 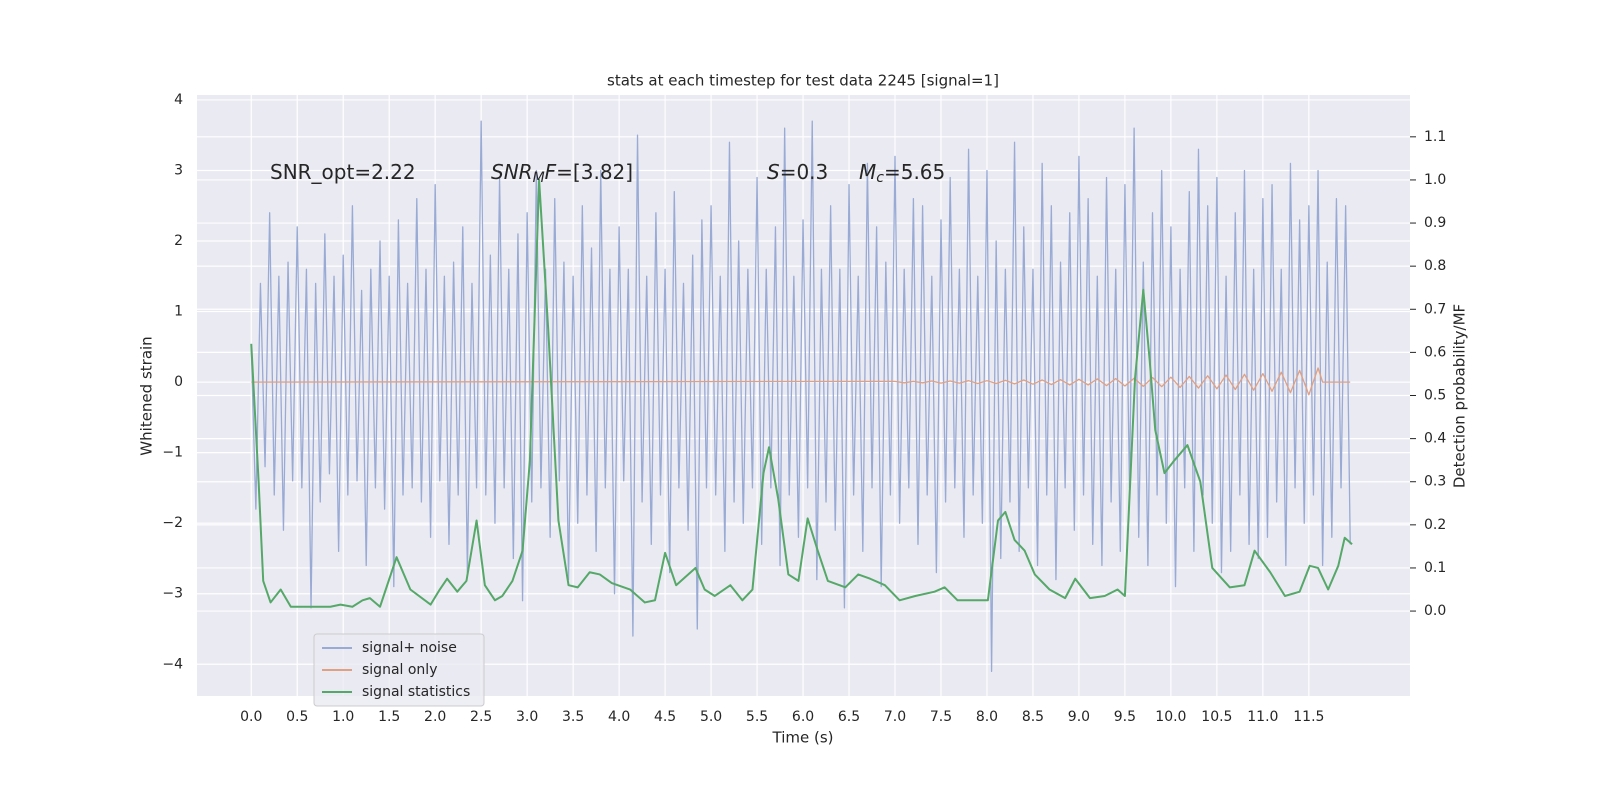 I want to click on x-tick-label: 6.5, so click(x=849, y=717).